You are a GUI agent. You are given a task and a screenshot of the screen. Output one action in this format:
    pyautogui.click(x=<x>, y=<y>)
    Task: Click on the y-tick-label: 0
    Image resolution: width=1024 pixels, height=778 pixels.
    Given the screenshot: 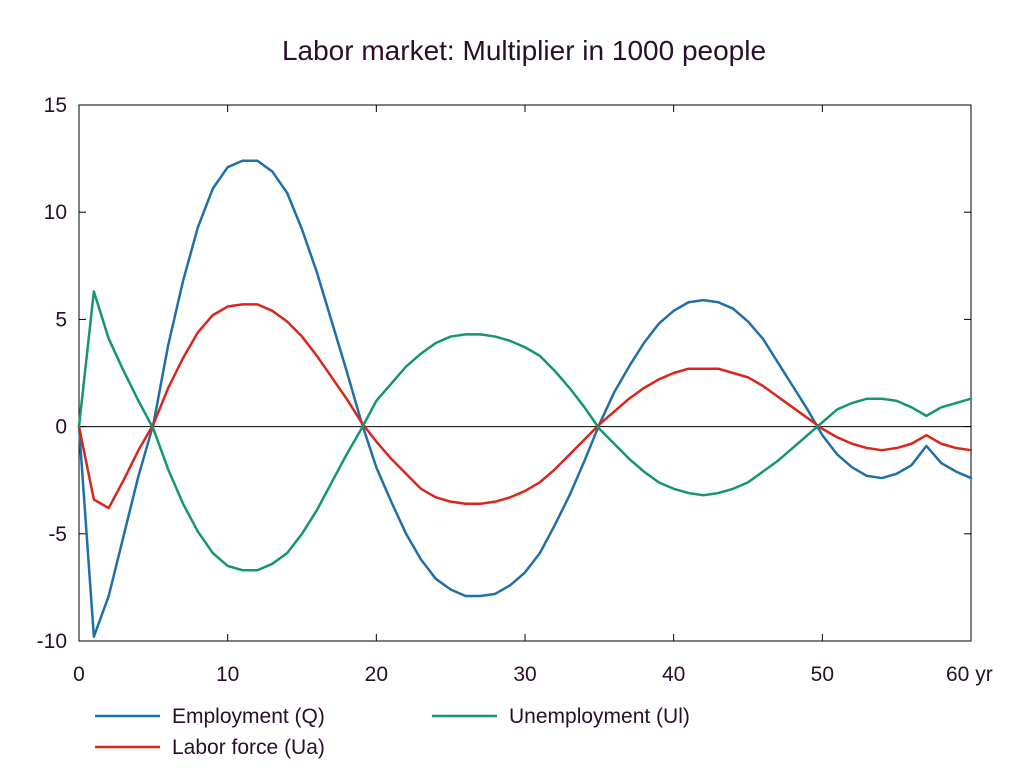 What is the action you would take?
    pyautogui.click(x=61, y=427)
    